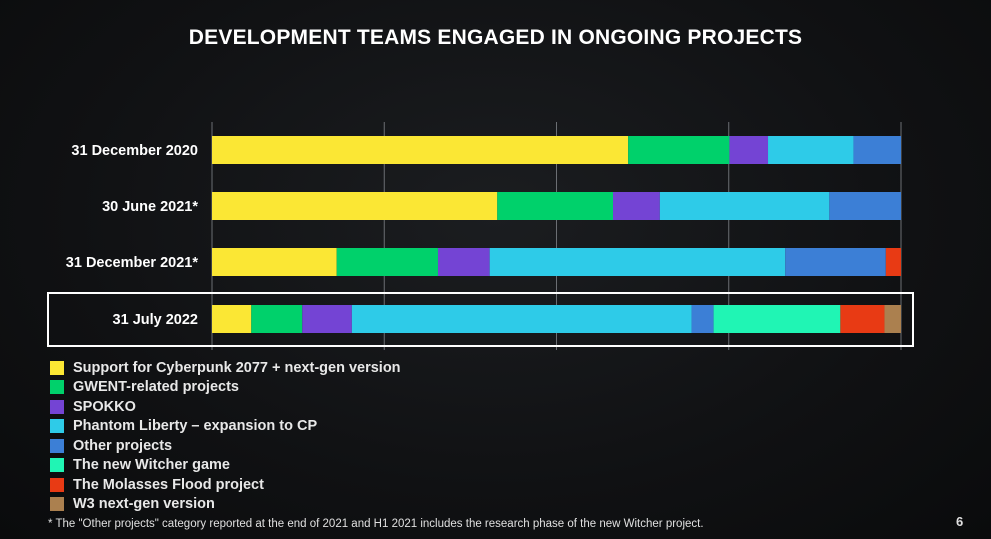  What do you see at coordinates (144, 504) in the screenshot?
I see `legend-label: W3 next-gen version` at bounding box center [144, 504].